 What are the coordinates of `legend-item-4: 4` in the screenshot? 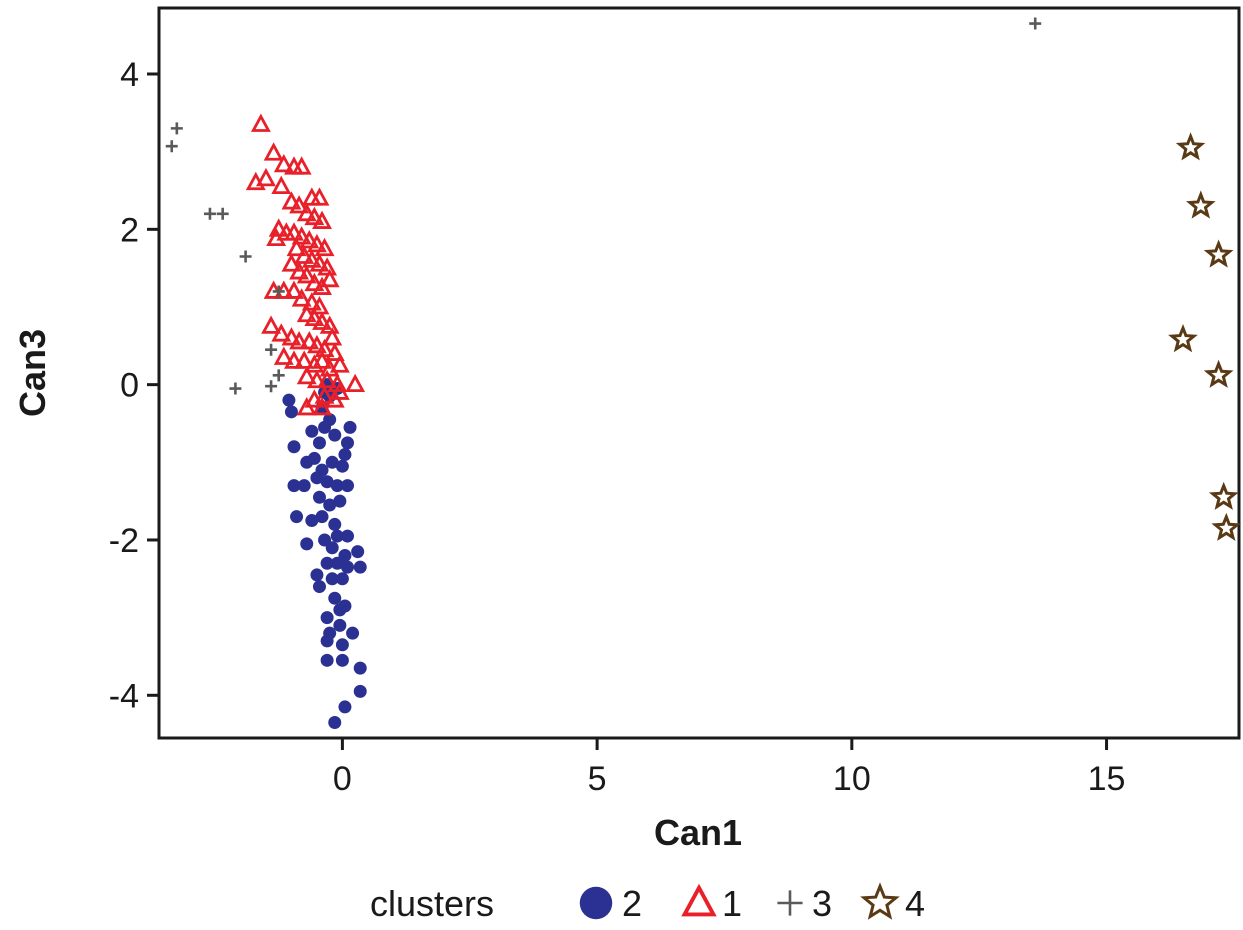 It's located at (894, 903).